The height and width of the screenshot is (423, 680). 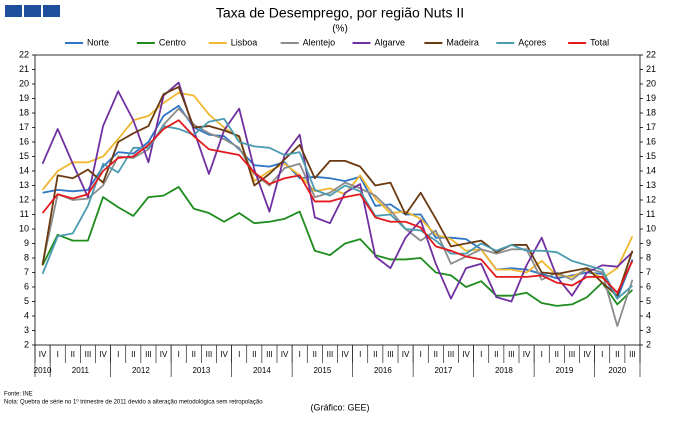 I want to click on credit: (Gráfico: GEE), so click(x=339, y=407).